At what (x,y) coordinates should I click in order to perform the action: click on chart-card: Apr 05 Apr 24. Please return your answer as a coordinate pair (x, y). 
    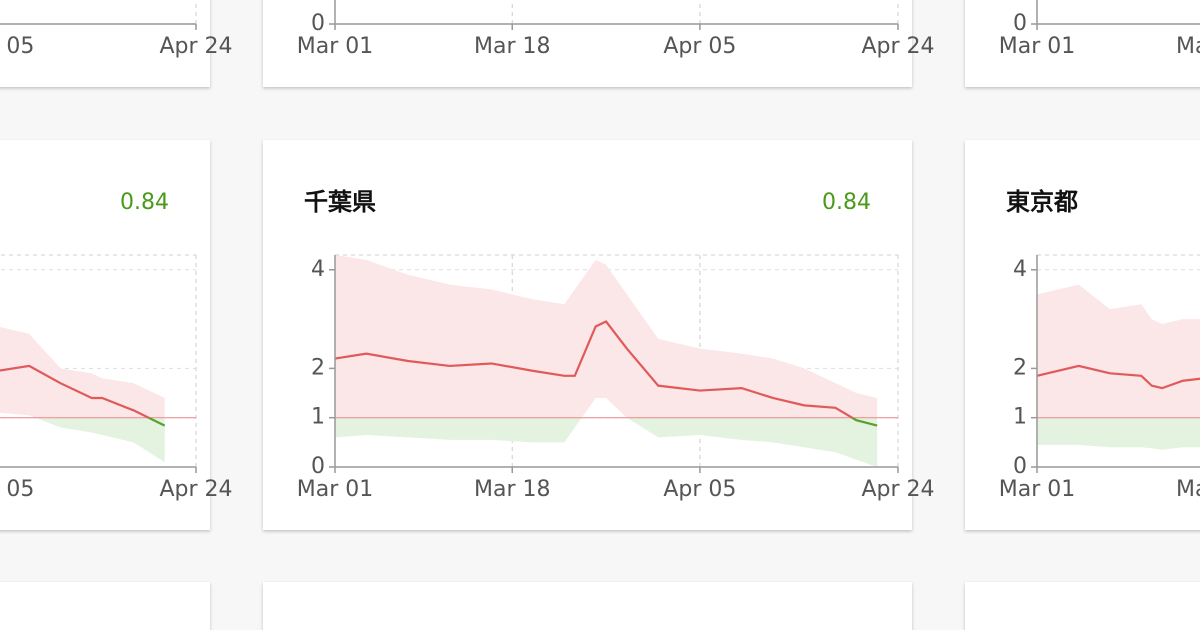
    Looking at the image, I should click on (116, 43).